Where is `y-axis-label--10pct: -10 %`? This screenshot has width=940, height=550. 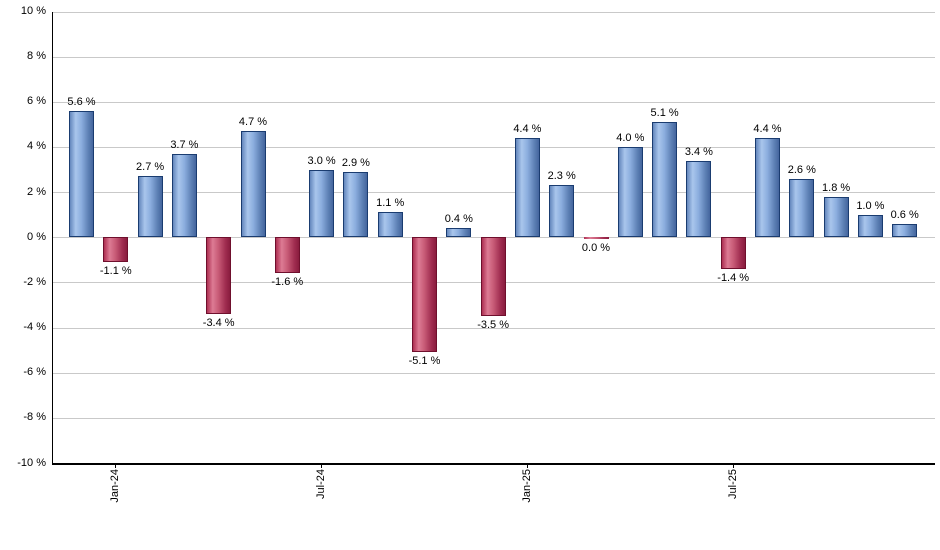 y-axis-label--10pct: -10 % is located at coordinates (31, 462).